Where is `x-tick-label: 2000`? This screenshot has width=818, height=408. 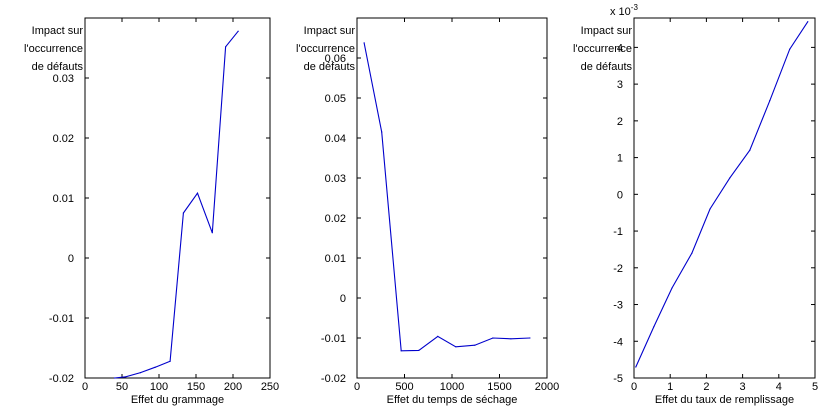 x-tick-label: 2000 is located at coordinates (547, 387).